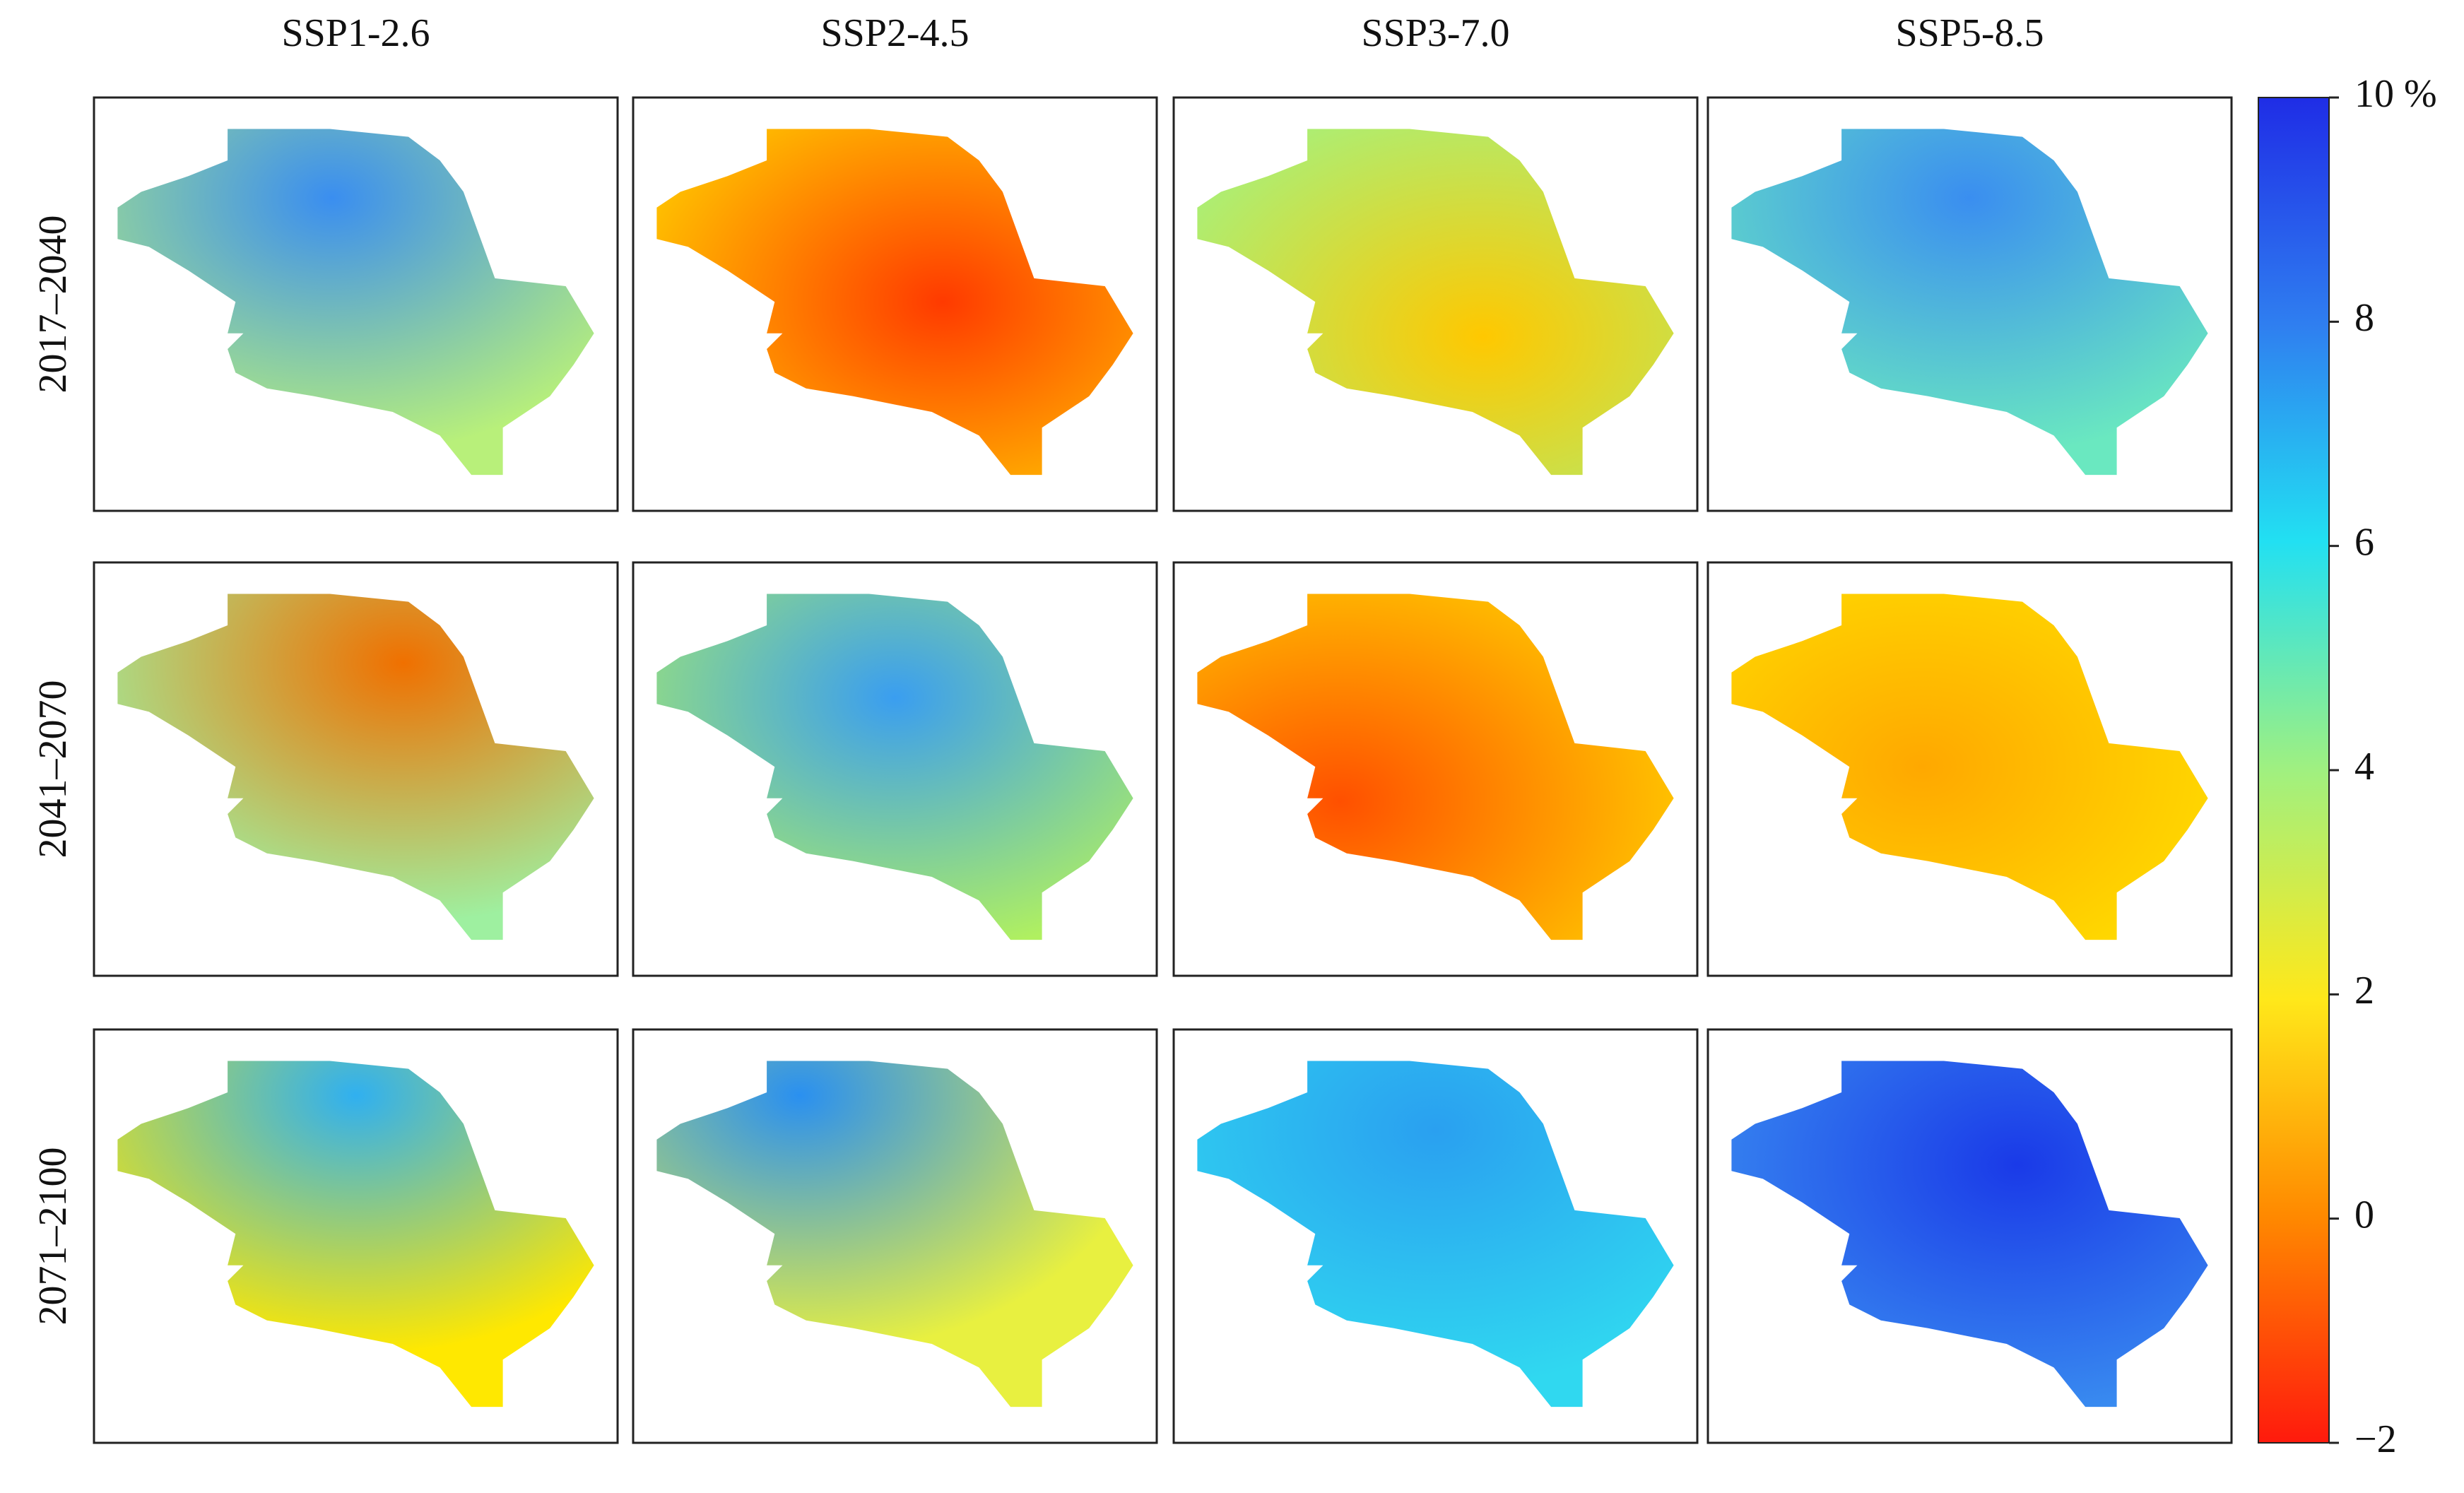 This screenshot has width=2464, height=1493. What do you see at coordinates (894, 33) in the screenshot?
I see `column-title: SSP2-4.5` at bounding box center [894, 33].